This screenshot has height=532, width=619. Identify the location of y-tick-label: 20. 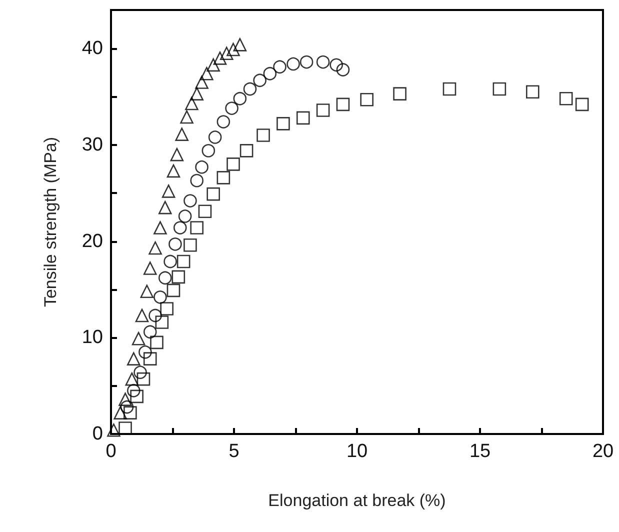
(92, 241).